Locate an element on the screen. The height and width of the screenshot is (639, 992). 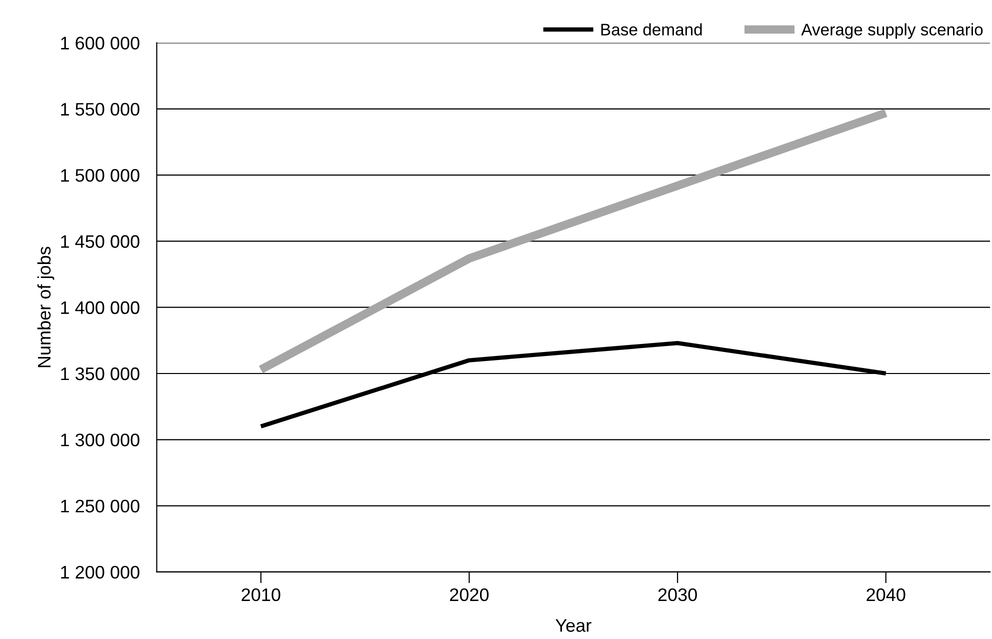
y-tick-label: 1 250 000 is located at coordinates (100, 506).